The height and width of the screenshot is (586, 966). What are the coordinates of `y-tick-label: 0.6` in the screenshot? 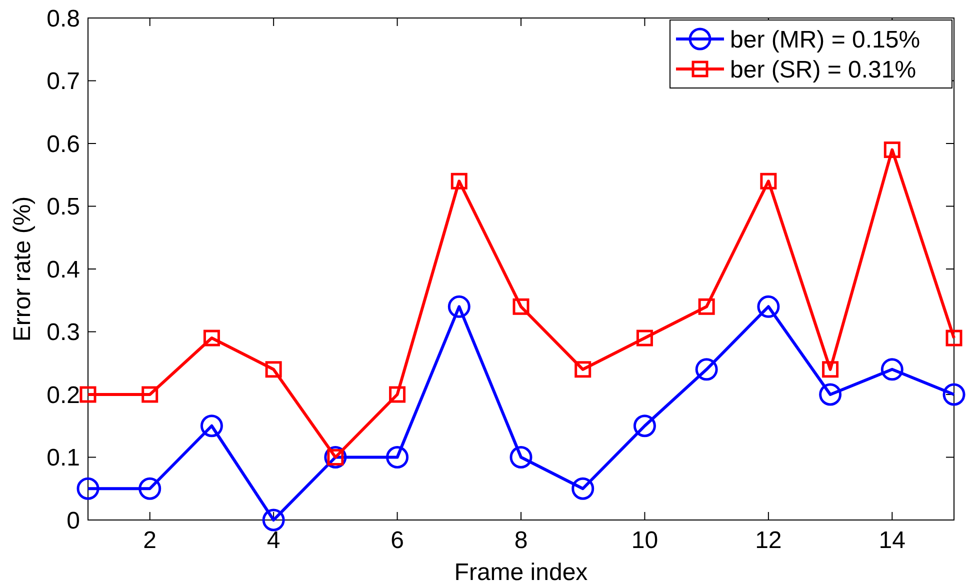 It's located at (63, 144).